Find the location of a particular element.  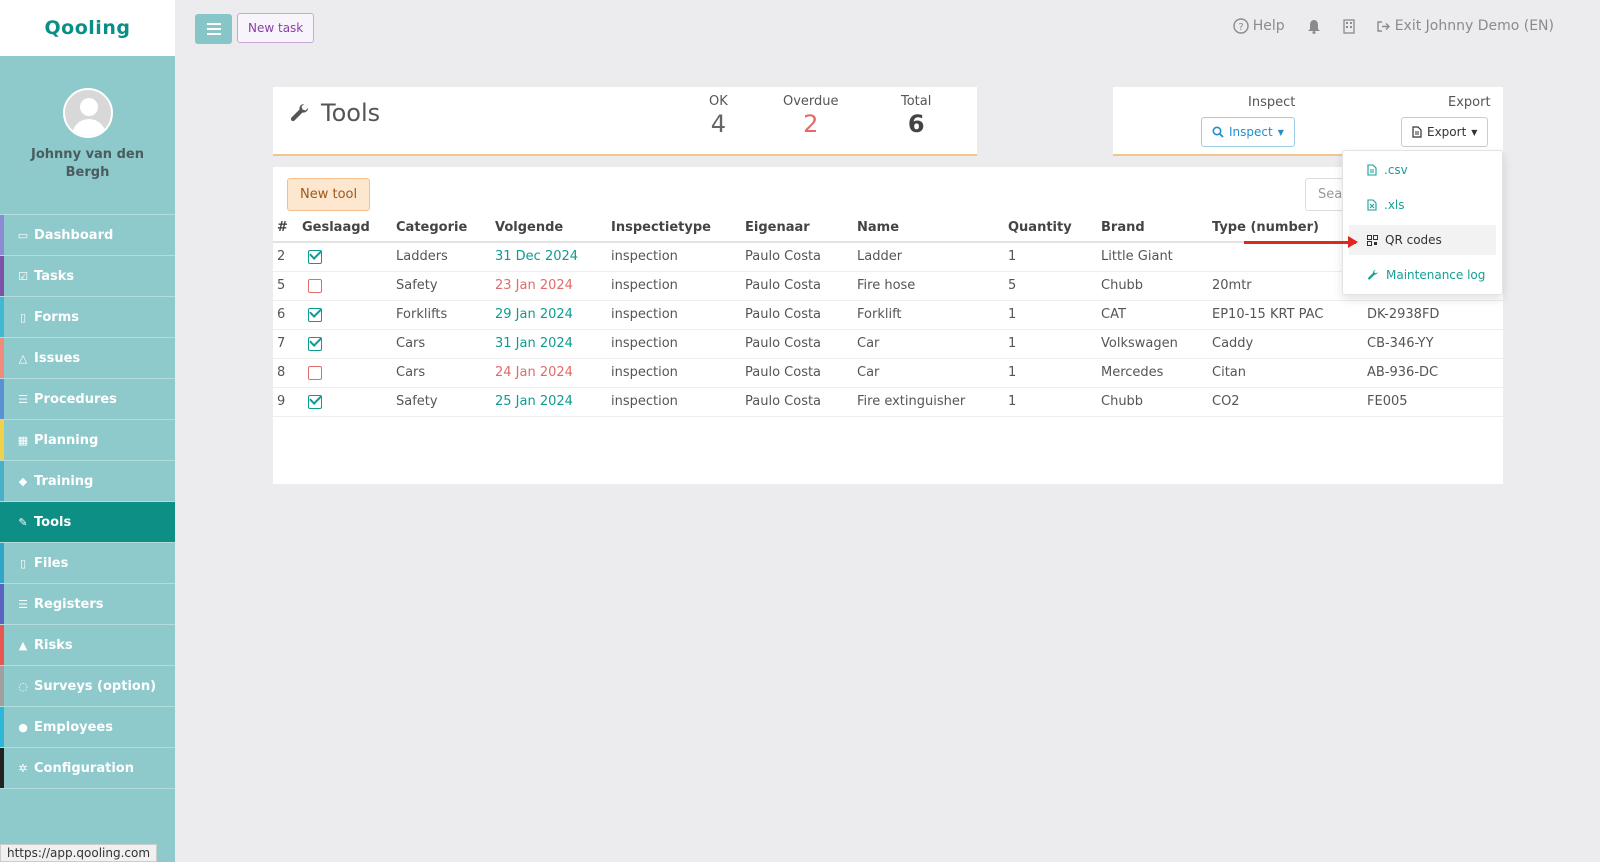

cell-category: Ladders is located at coordinates (441, 257).